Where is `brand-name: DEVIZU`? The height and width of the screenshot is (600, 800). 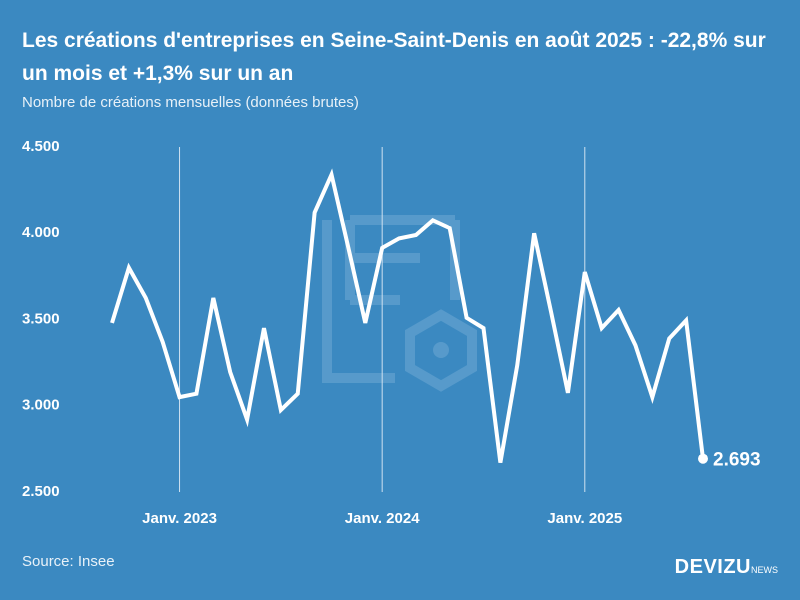 brand-name: DEVIZU is located at coordinates (712, 567).